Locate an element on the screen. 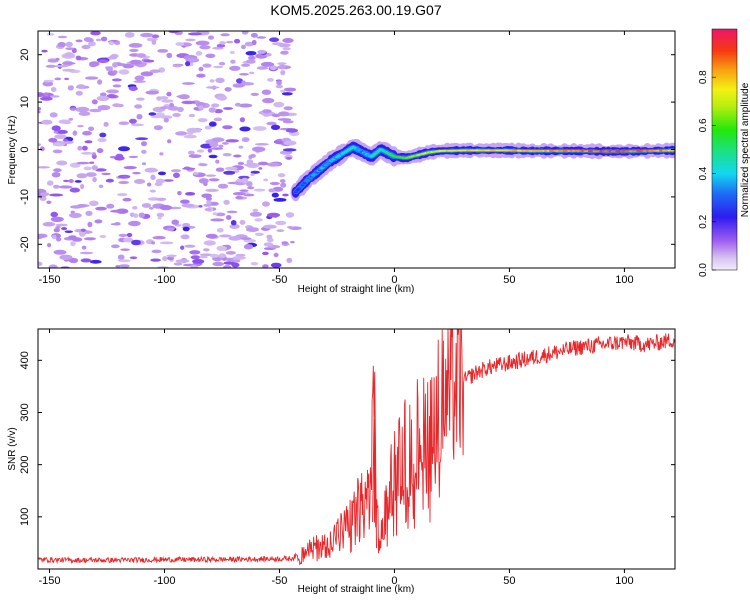 The image size is (750, 600). heatmap-y-tick-label: 20 is located at coordinates (25, 55).